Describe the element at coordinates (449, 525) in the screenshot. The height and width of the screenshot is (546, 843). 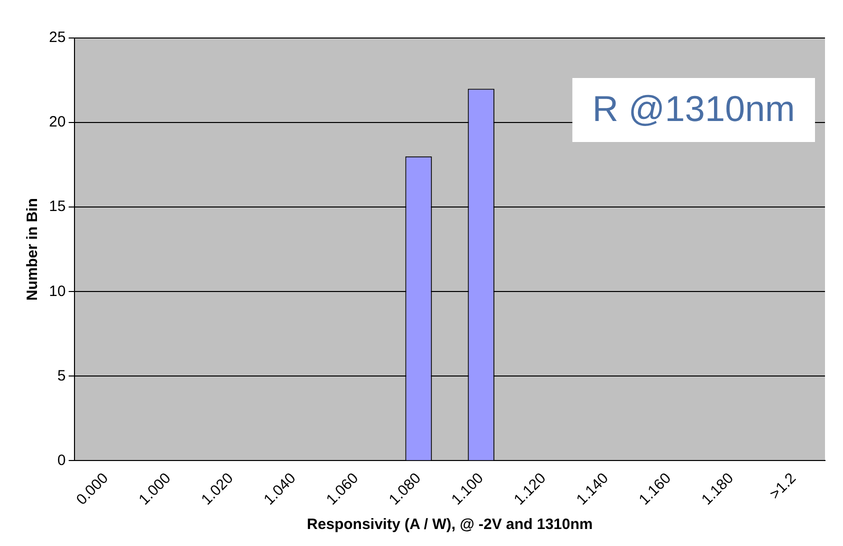
I see `x-axis-title: Responsivity (A / W), @ -2V and 1310nm` at that location.